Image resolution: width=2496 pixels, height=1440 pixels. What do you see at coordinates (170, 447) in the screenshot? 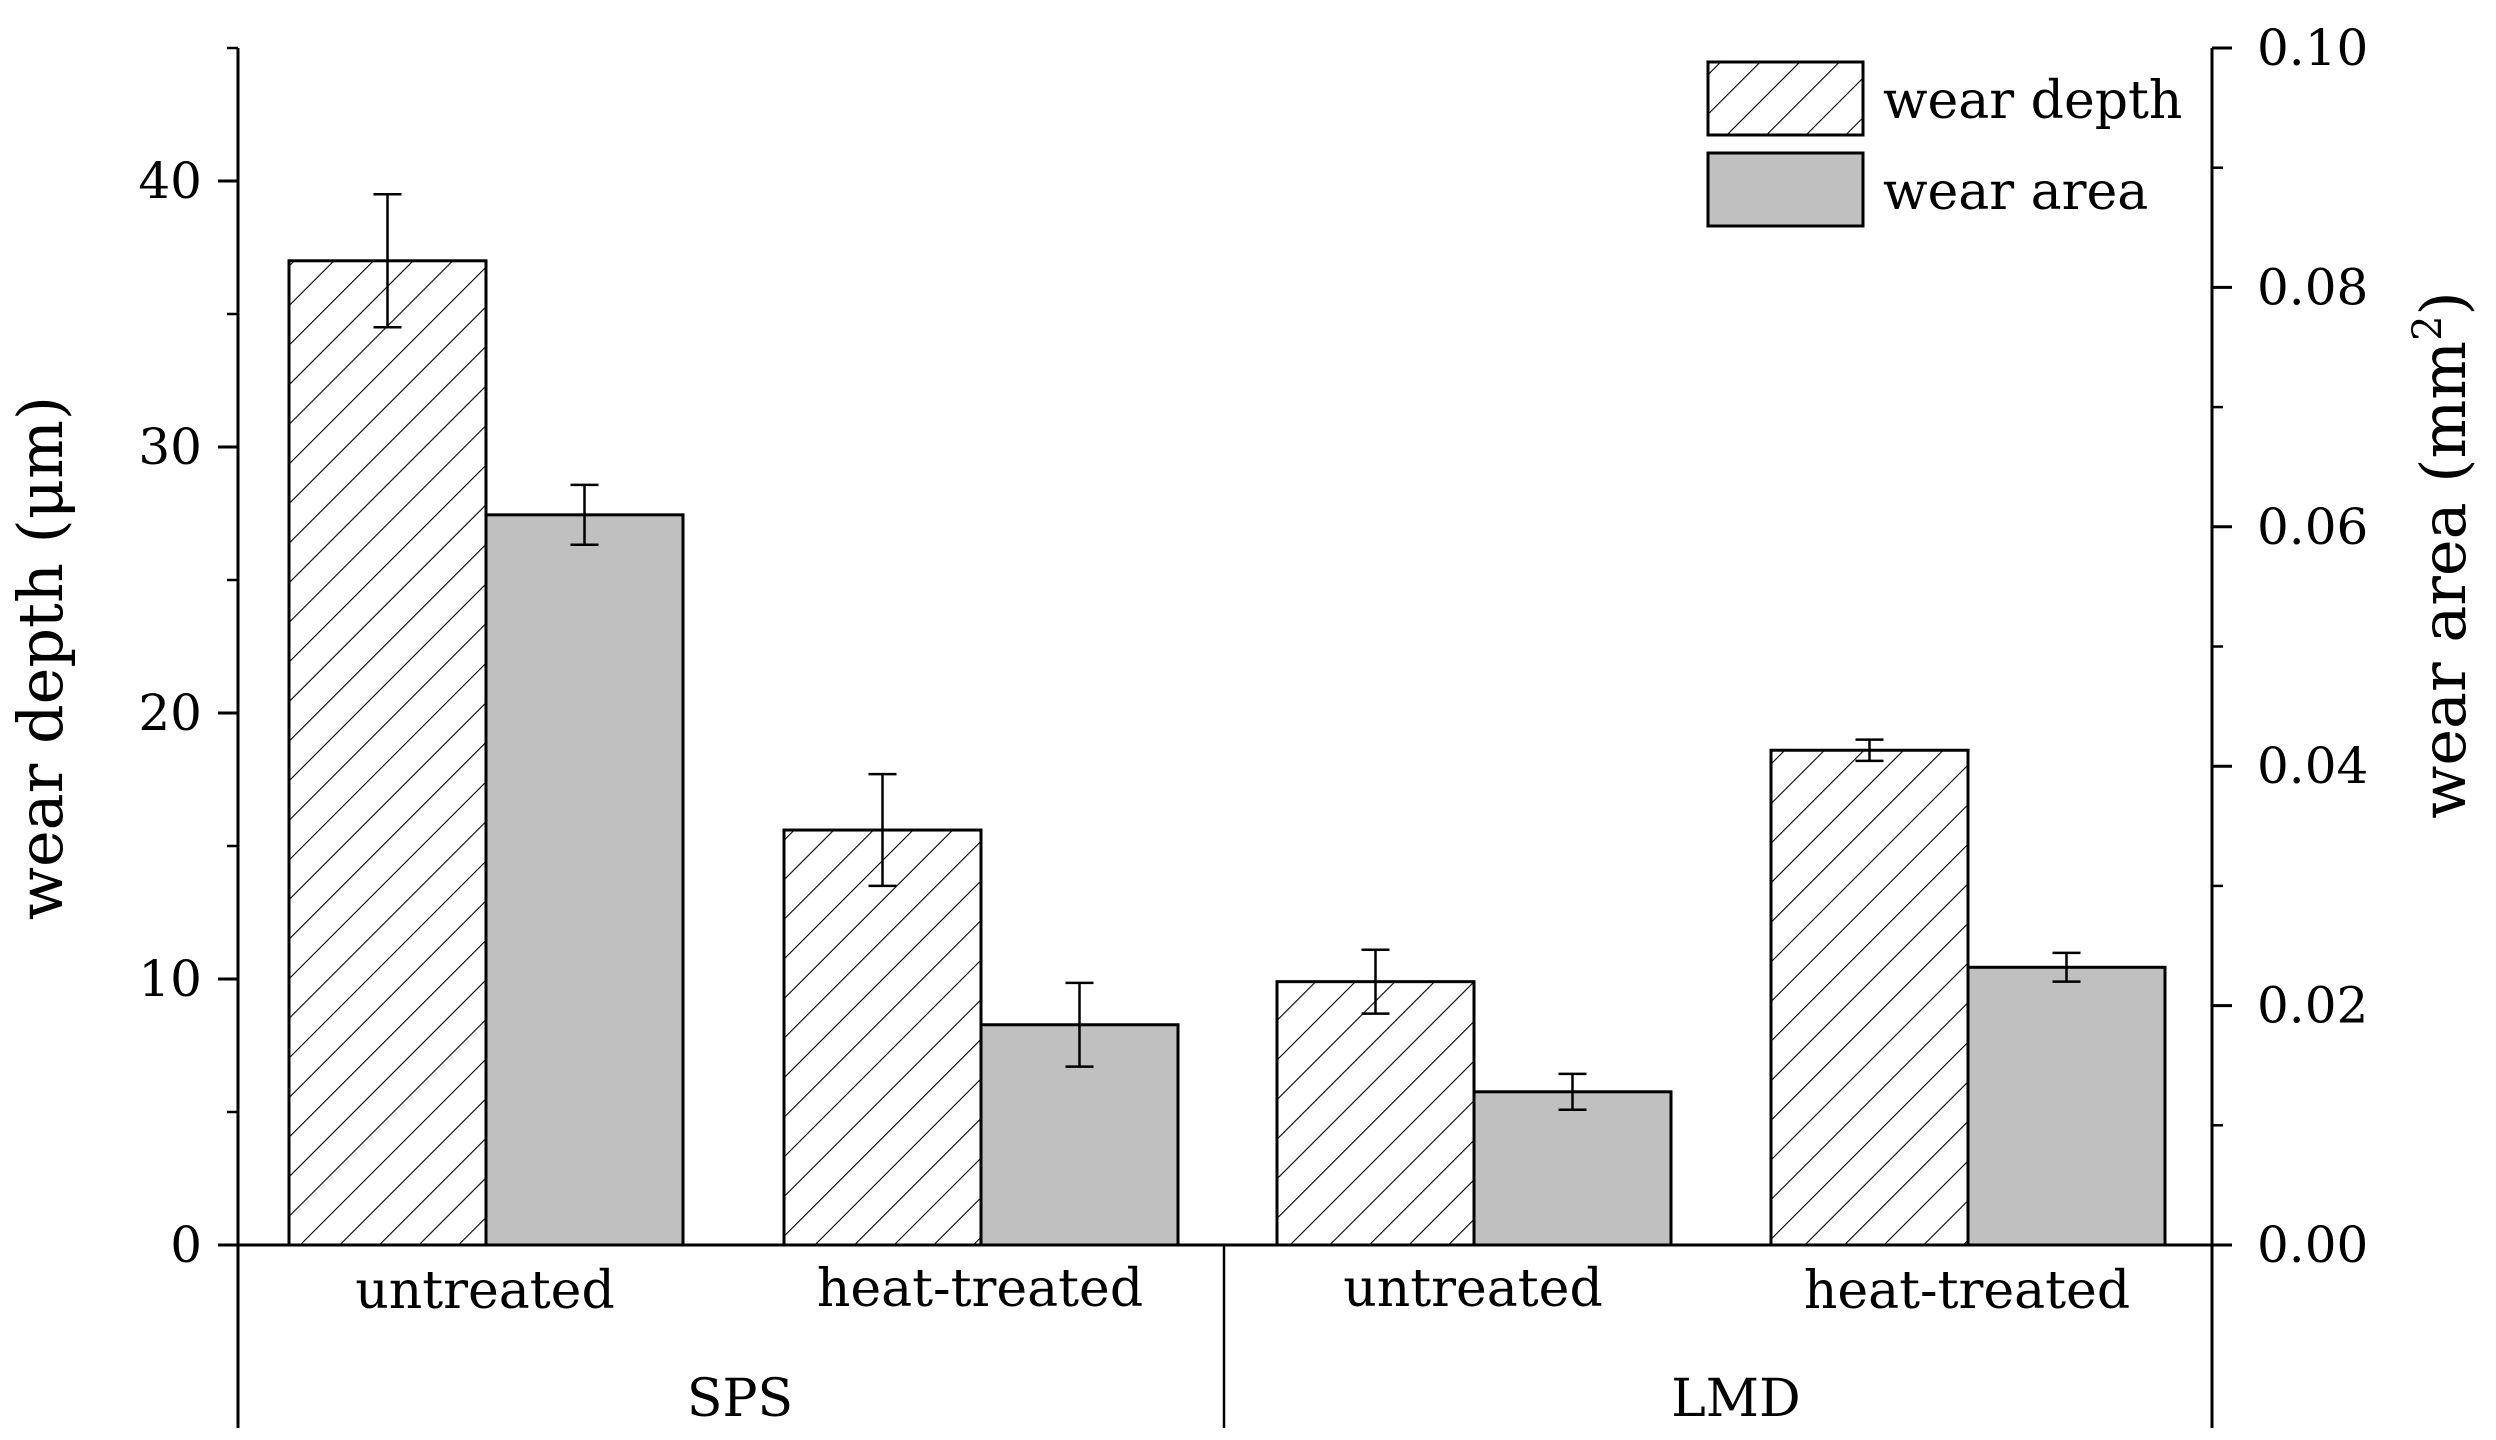
I see `left-tick-label-3: 30` at bounding box center [170, 447].